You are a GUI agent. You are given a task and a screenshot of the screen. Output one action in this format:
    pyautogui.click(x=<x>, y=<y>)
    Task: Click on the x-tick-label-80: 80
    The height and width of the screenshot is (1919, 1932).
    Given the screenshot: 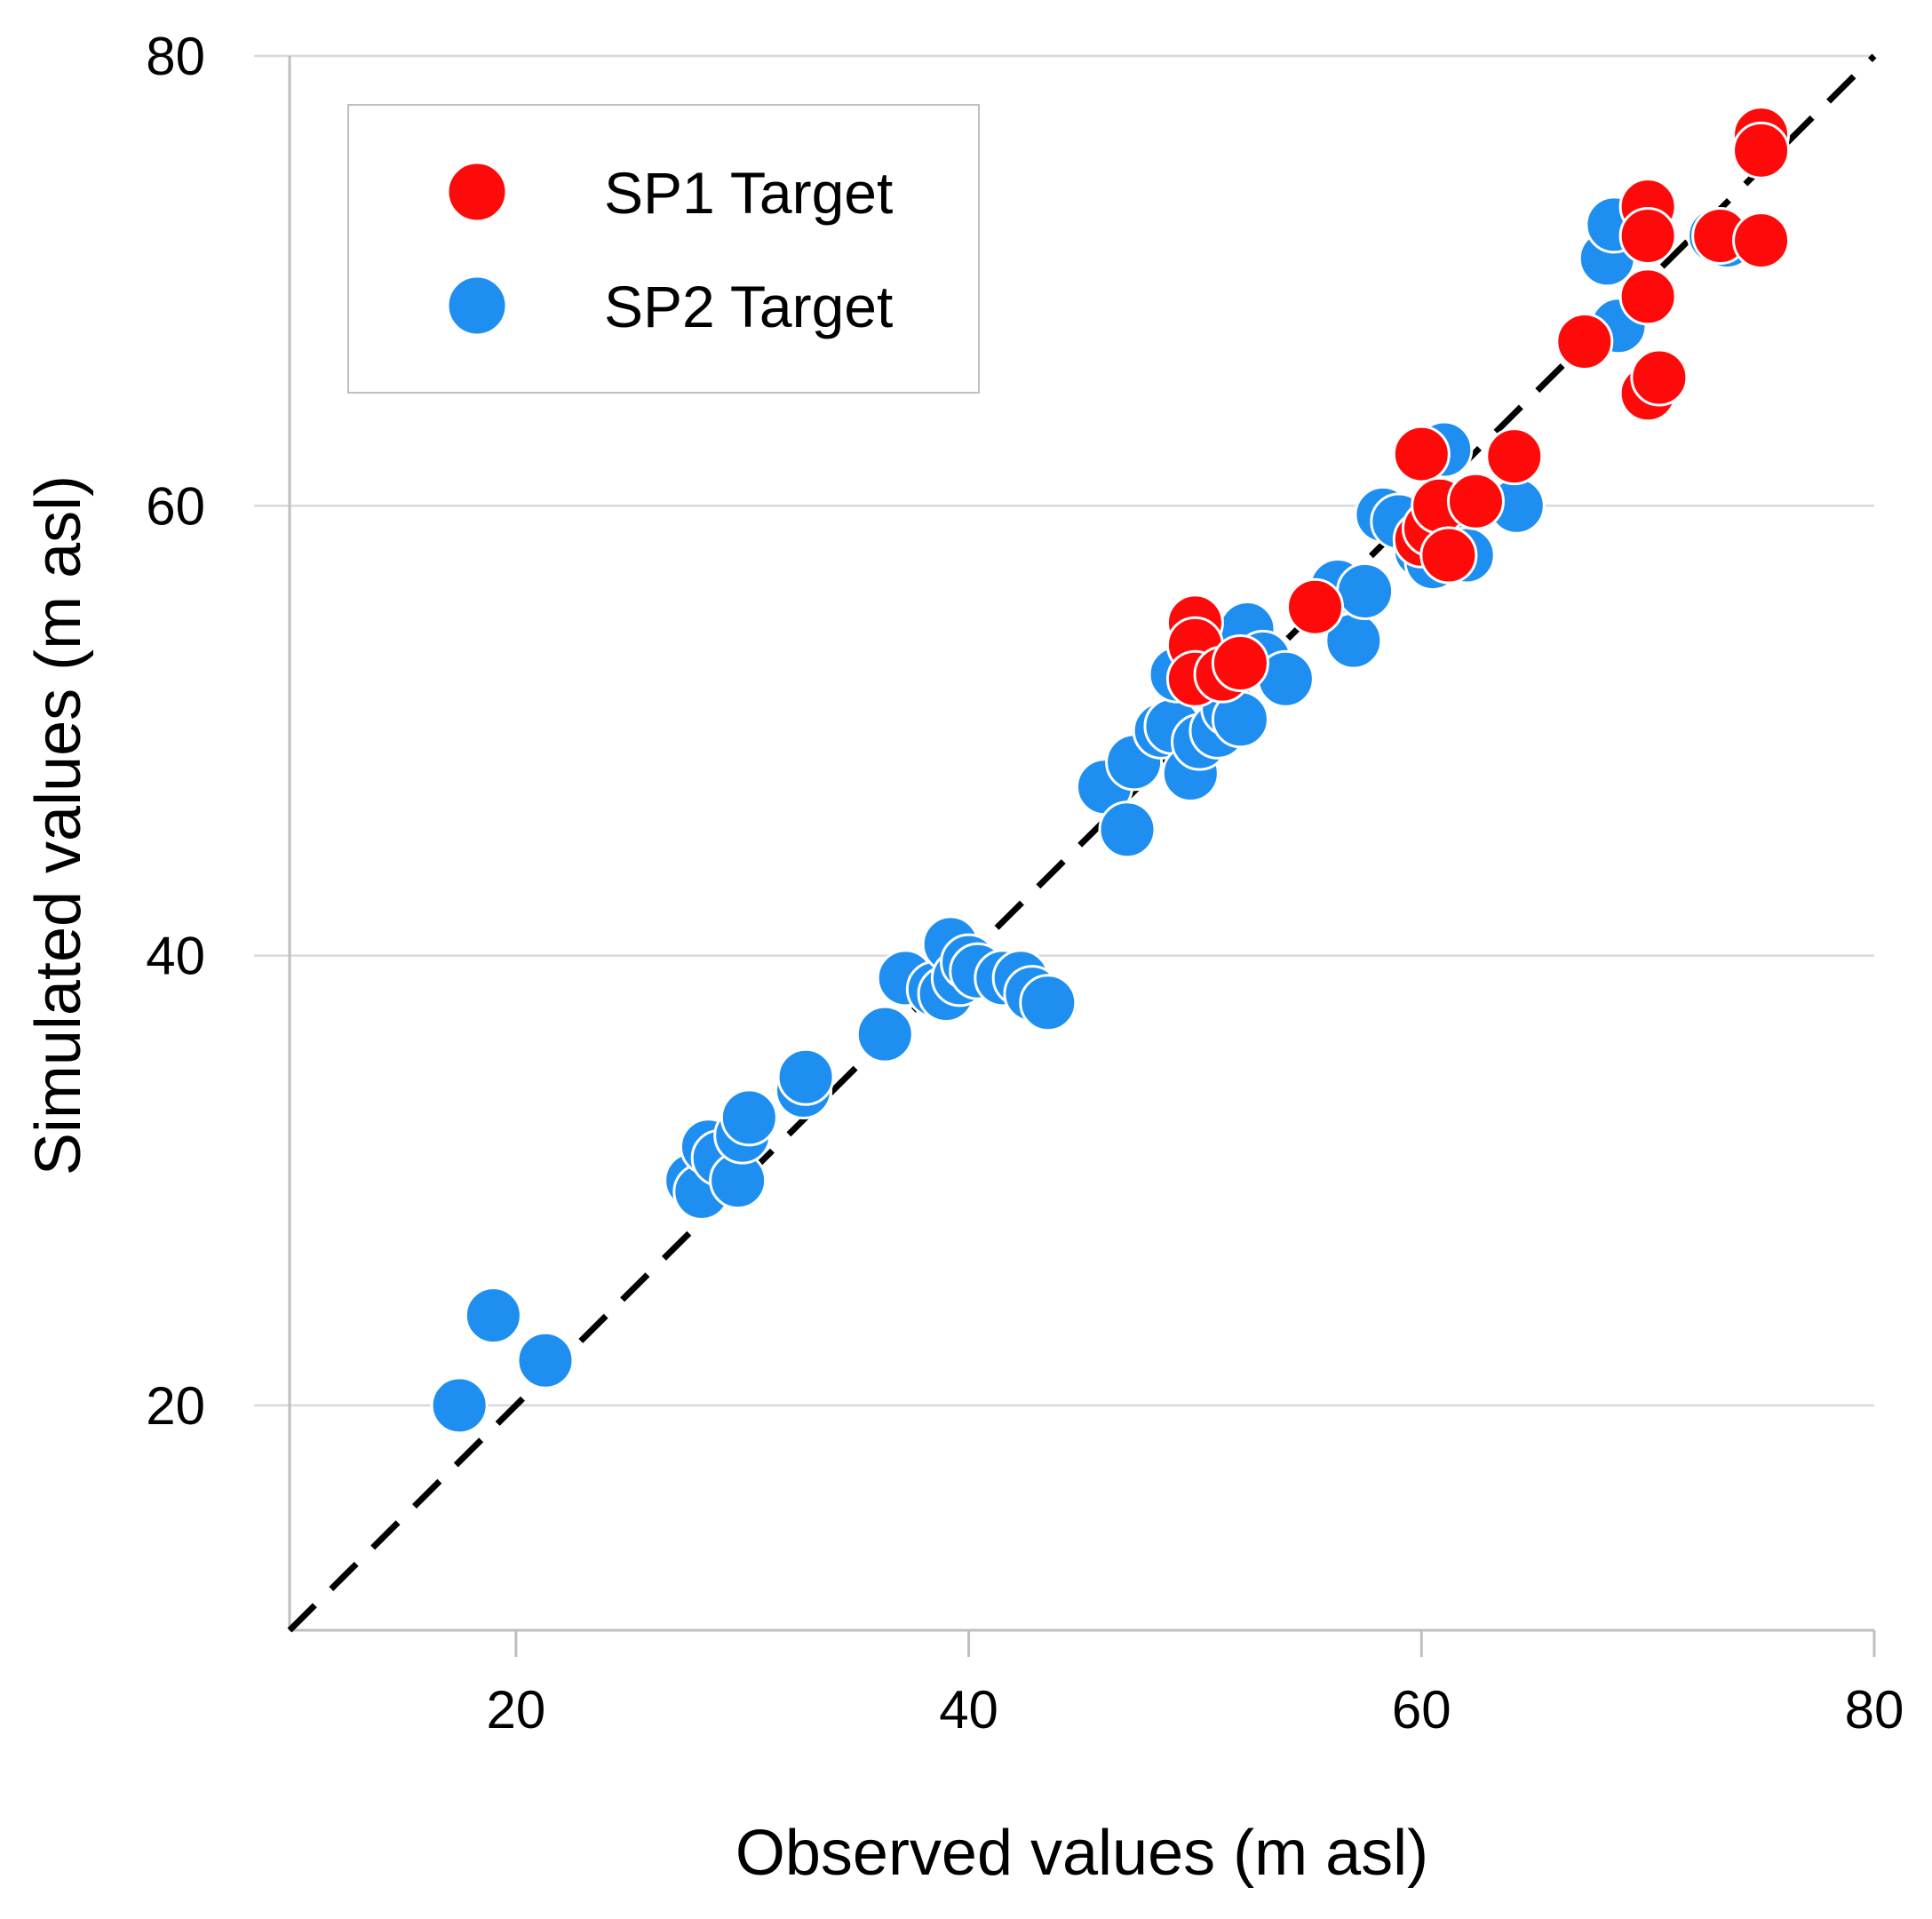 What is the action you would take?
    pyautogui.click(x=1874, y=1710)
    